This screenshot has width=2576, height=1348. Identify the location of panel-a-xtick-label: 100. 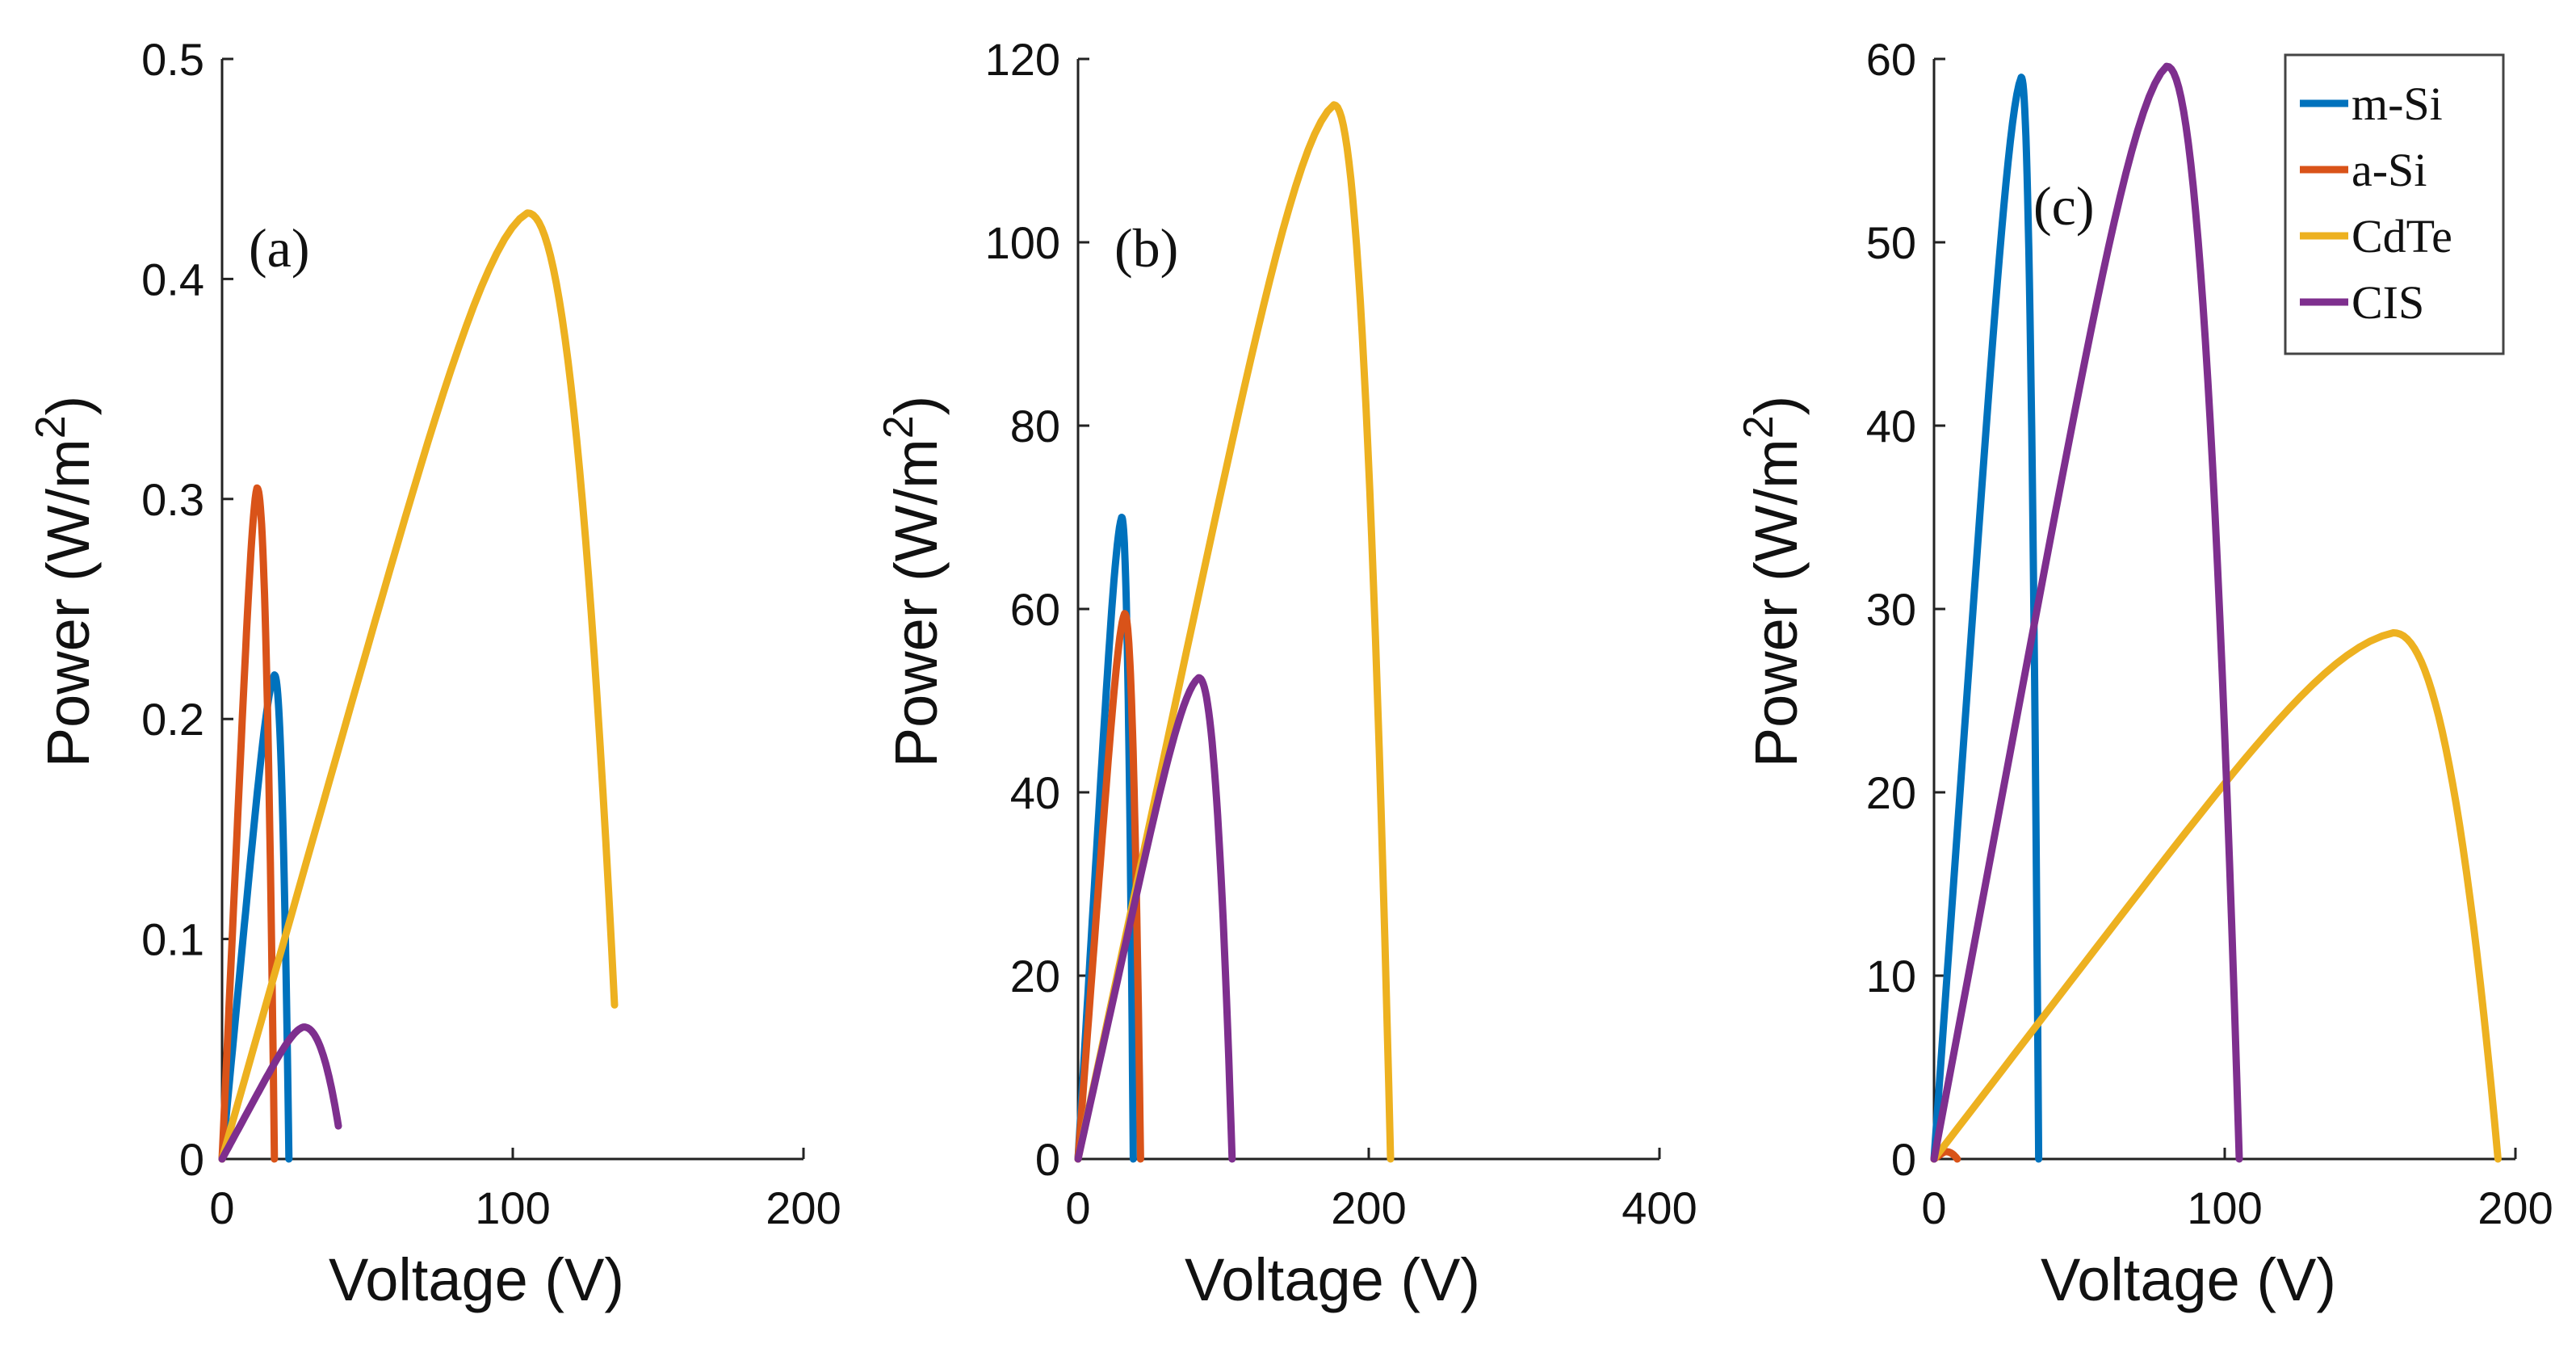
(512, 1207).